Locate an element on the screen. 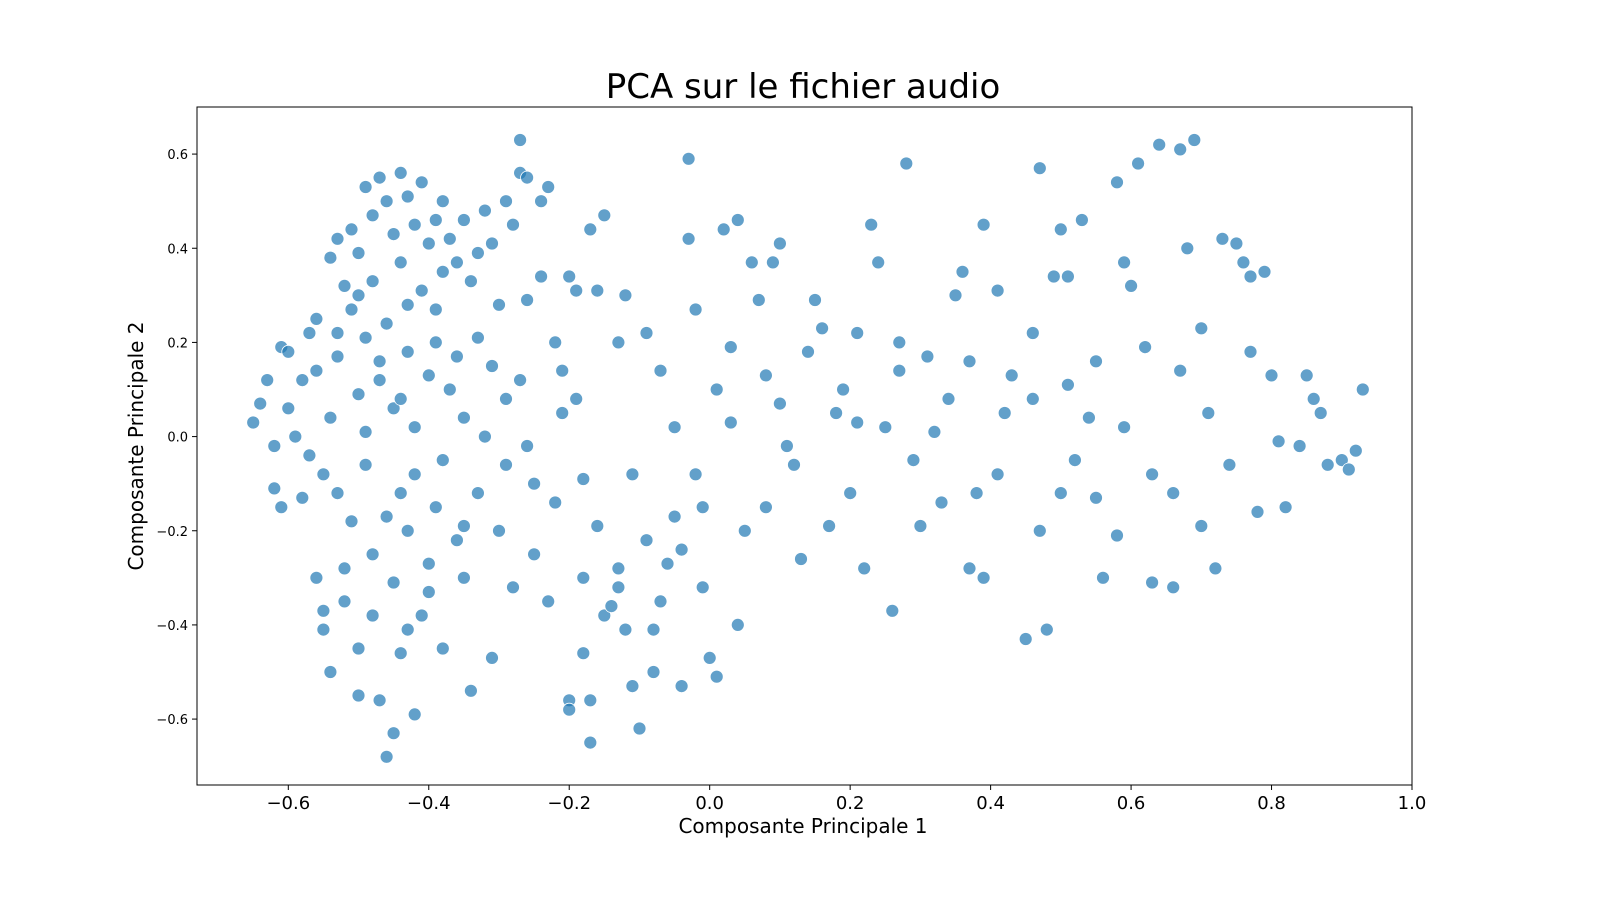  y-tick-label-1: 0.4 is located at coordinates (177, 249).